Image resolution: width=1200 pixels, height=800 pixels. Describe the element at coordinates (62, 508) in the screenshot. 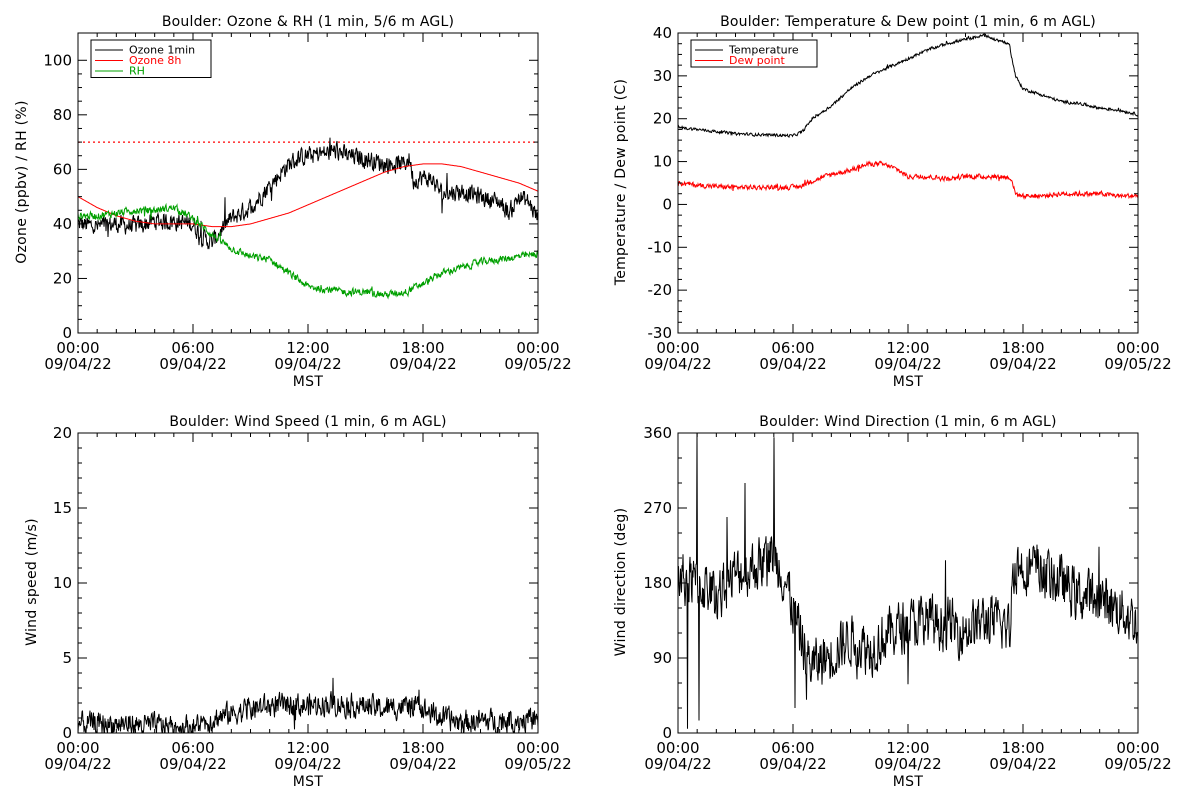

I see `y-tick-label: 15` at that location.